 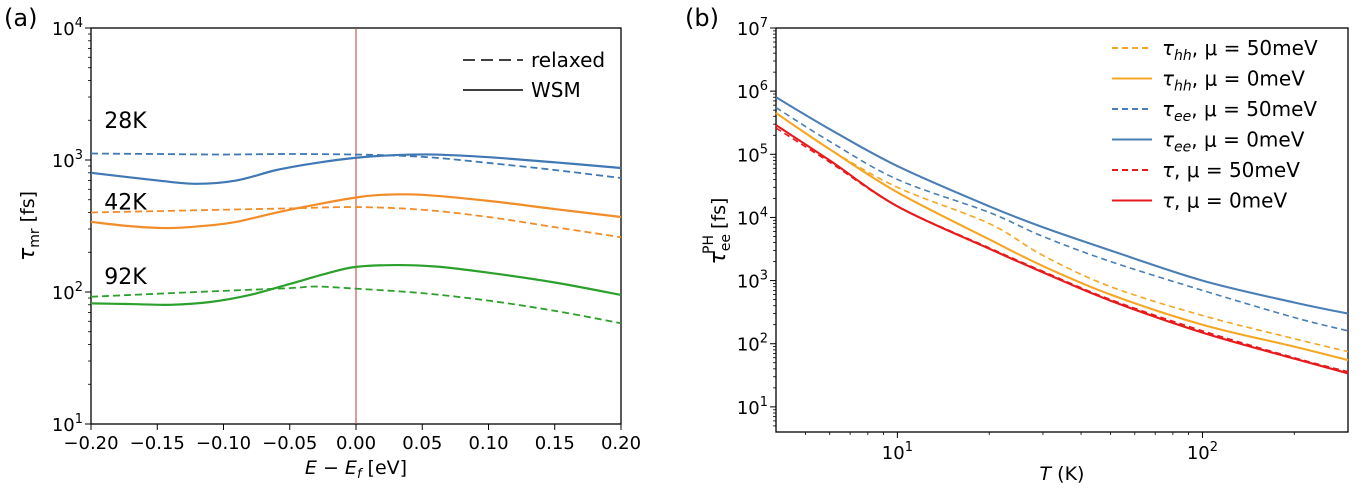 I want to click on series-line-28K-solid, so click(x=356, y=169).